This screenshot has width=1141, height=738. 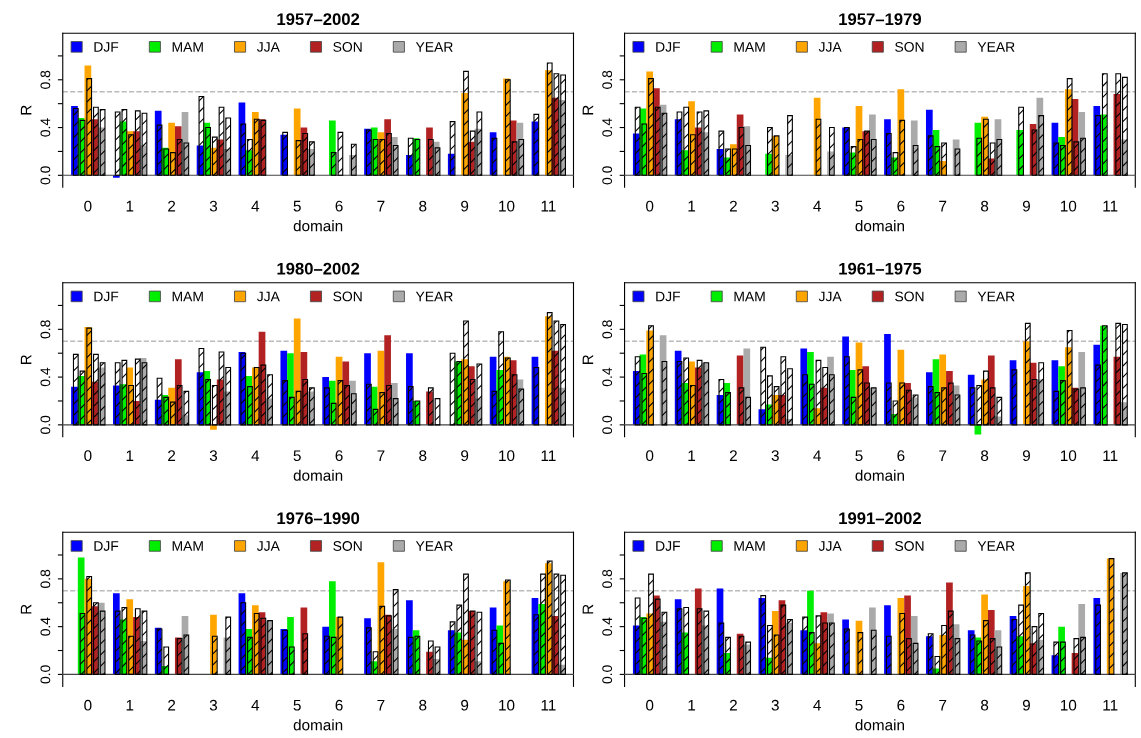 What do you see at coordinates (880, 19) in the screenshot?
I see `chart-title: 1957–1979` at bounding box center [880, 19].